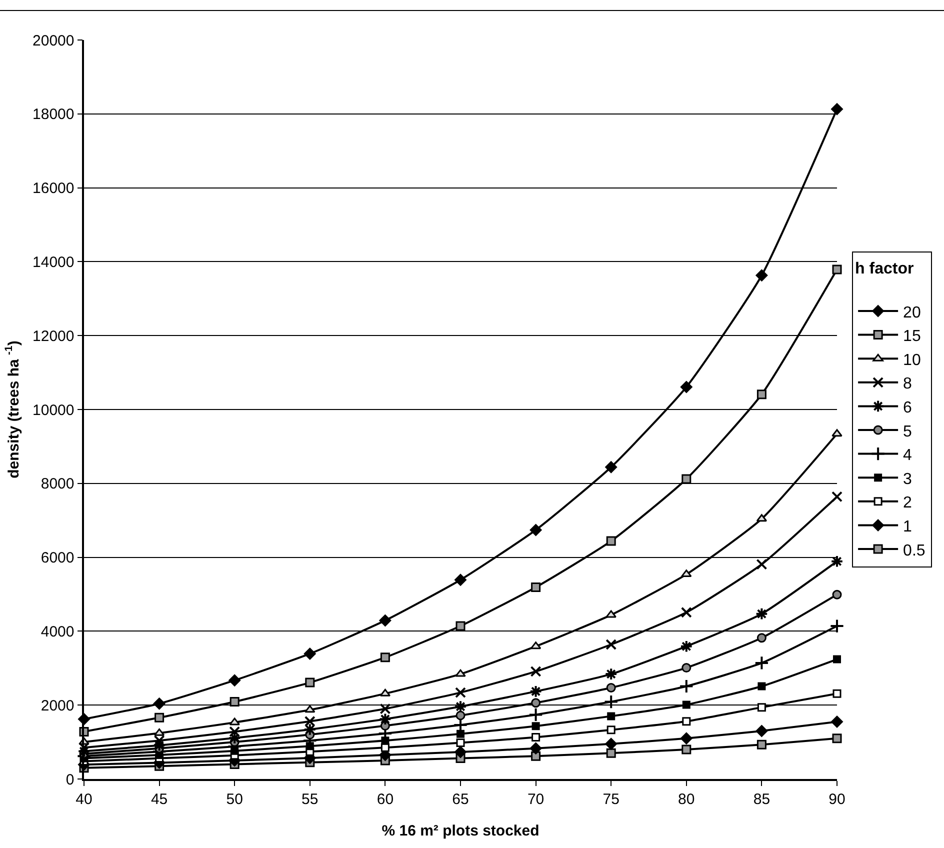 This screenshot has height=848, width=944. I want to click on y-tick-label: 6000, so click(57, 558).